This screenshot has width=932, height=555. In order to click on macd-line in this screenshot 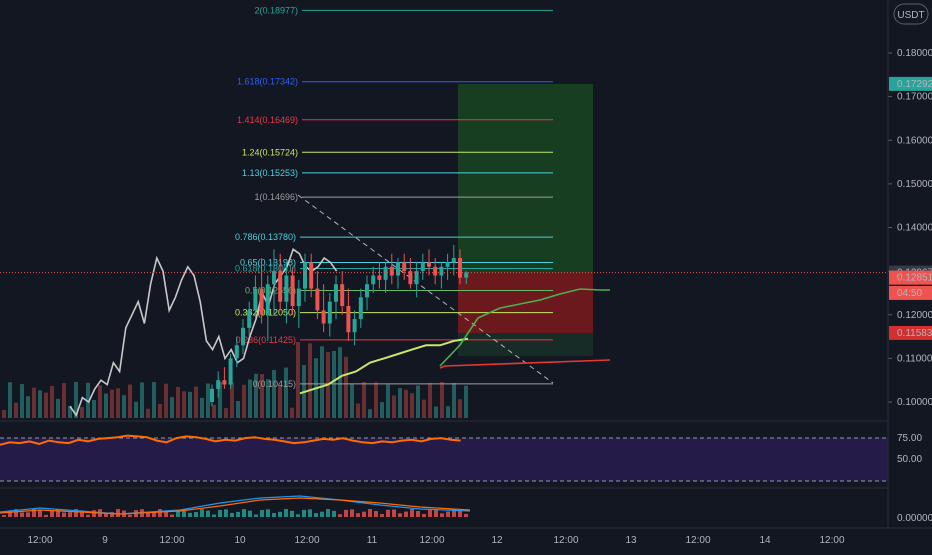, I will do `click(235, 505)`.